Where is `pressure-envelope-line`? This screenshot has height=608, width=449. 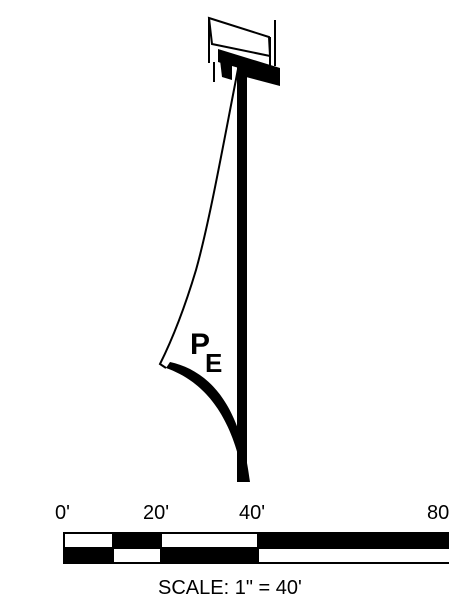 pressure-envelope-line is located at coordinates (199, 216).